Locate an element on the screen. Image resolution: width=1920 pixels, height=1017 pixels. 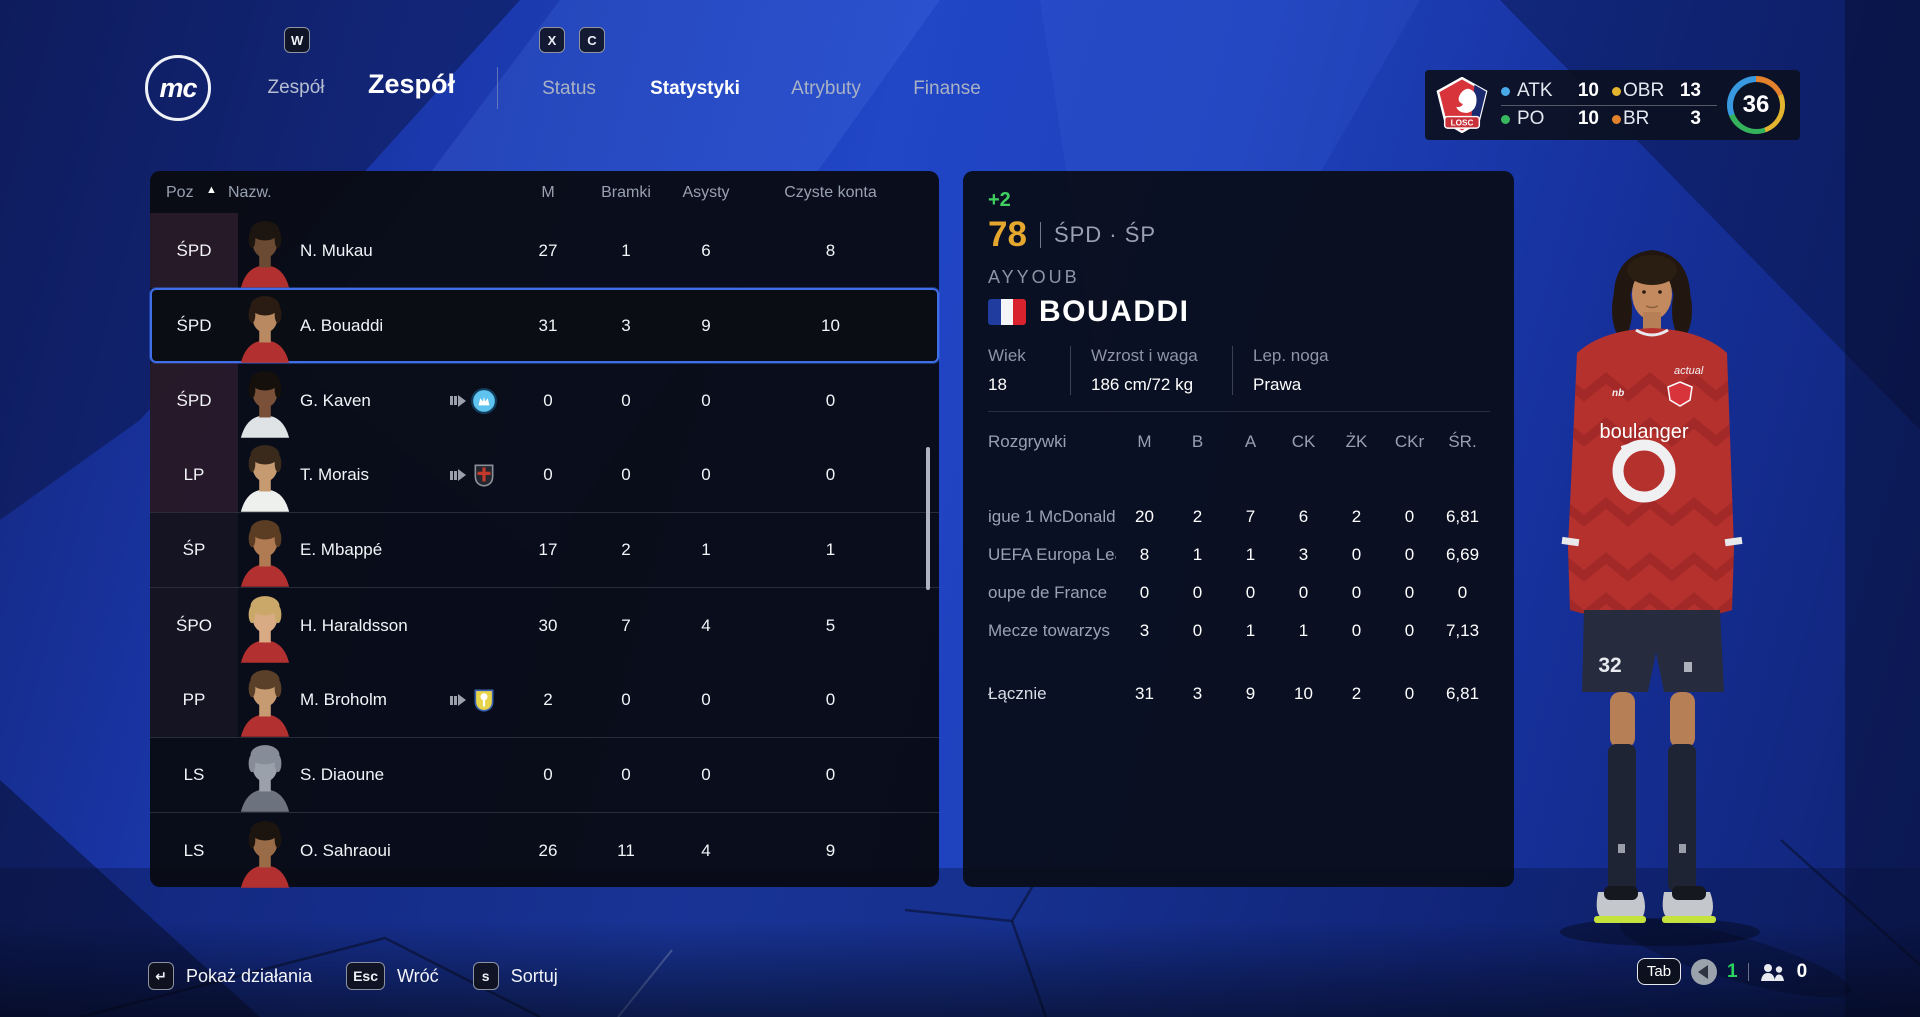
team-overview-widget: LOSC ATK 10 OBR 13 PO 10 BR 3 36 is located at coordinates (1612, 105).